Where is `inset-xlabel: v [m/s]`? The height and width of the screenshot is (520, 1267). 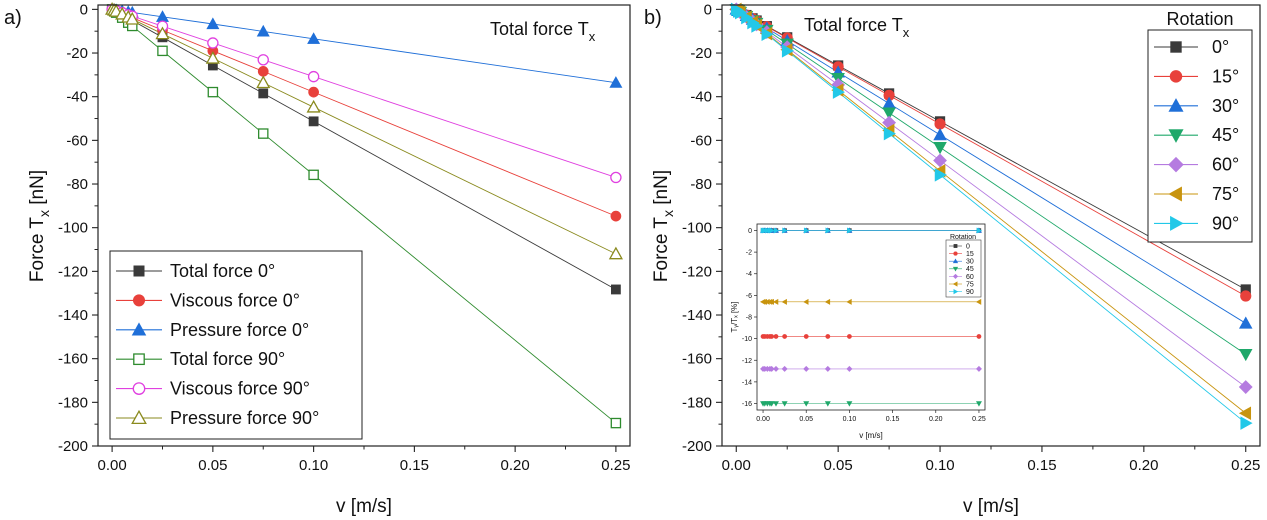
inset-xlabel: v [m/s] is located at coordinates (871, 435).